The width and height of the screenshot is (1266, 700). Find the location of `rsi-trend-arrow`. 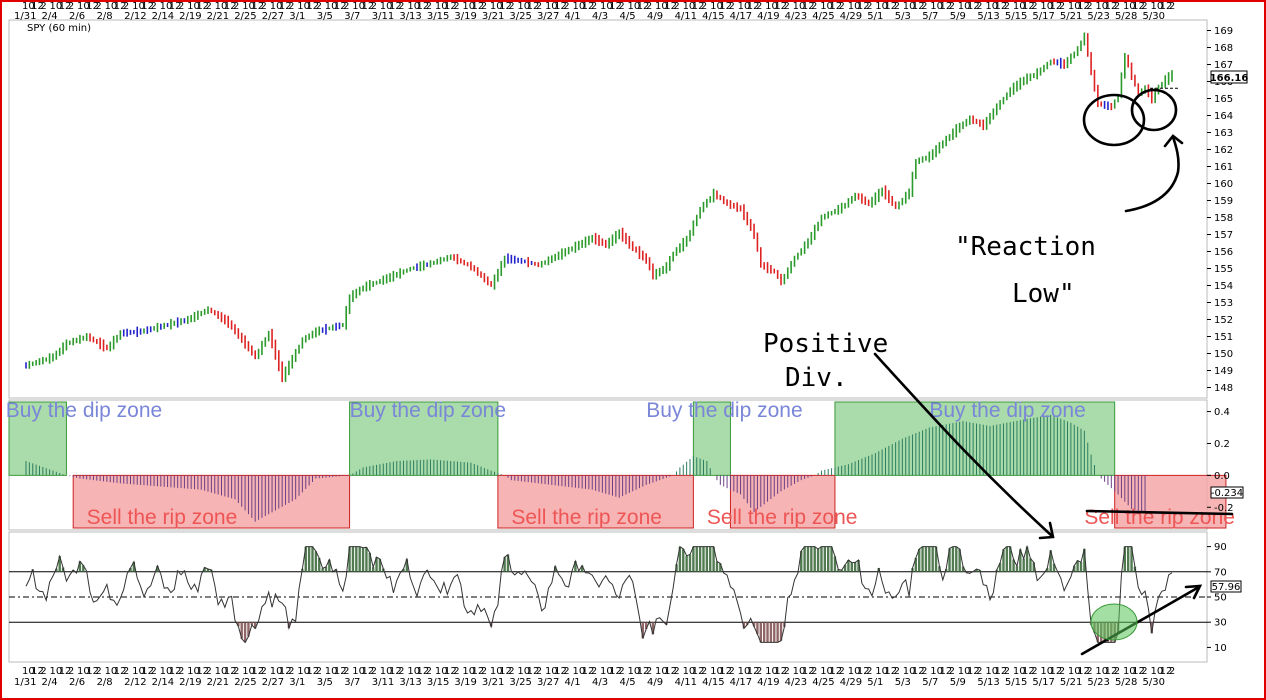

rsi-trend-arrow is located at coordinates (1140, 620).